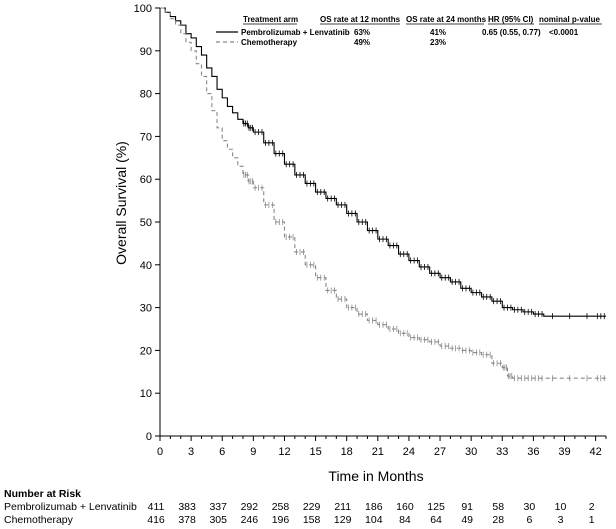 This screenshot has width=616, height=529. What do you see at coordinates (405, 520) in the screenshot?
I see `risk-value: 84` at bounding box center [405, 520].